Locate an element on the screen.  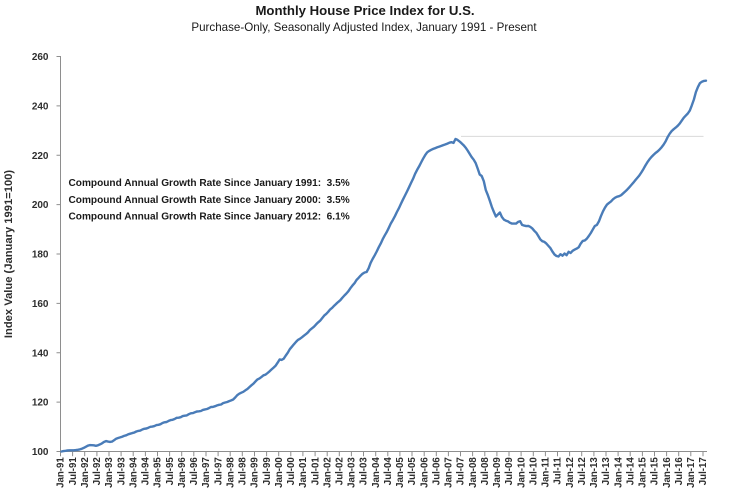
svg-text: Jan-14 is located at coordinates (618, 472).